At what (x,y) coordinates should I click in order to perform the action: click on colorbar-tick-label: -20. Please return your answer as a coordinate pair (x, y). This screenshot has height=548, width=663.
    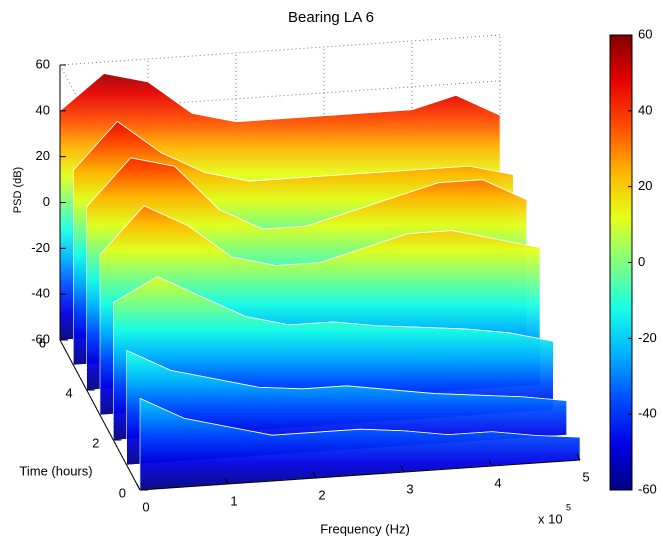
    Looking at the image, I should click on (647, 337).